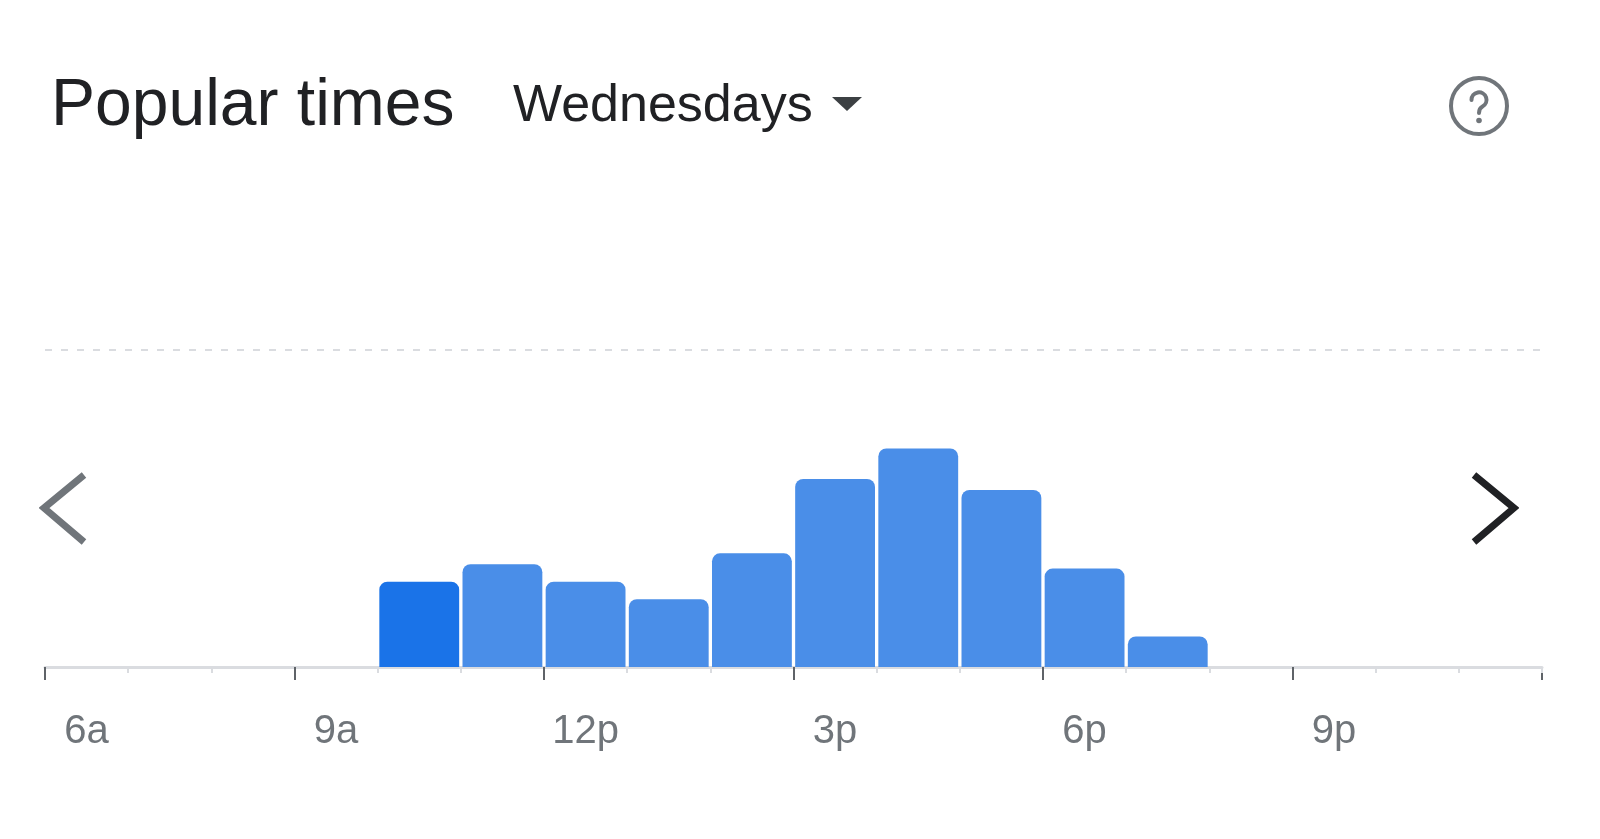 This screenshot has height=839, width=1600. Describe the element at coordinates (87, 729) in the screenshot. I see `x-tick-label: 6a` at that location.